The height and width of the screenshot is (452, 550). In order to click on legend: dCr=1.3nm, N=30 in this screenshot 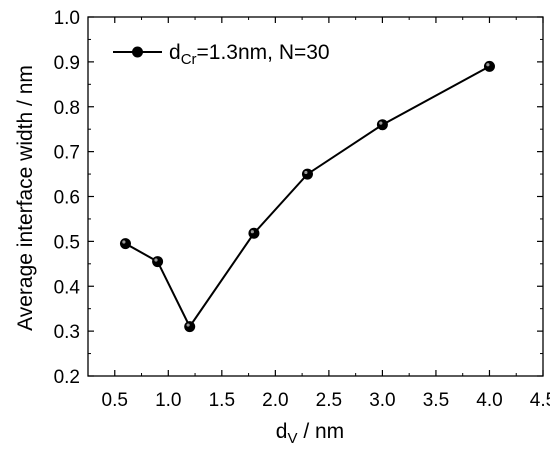, I will do `click(221, 54)`.